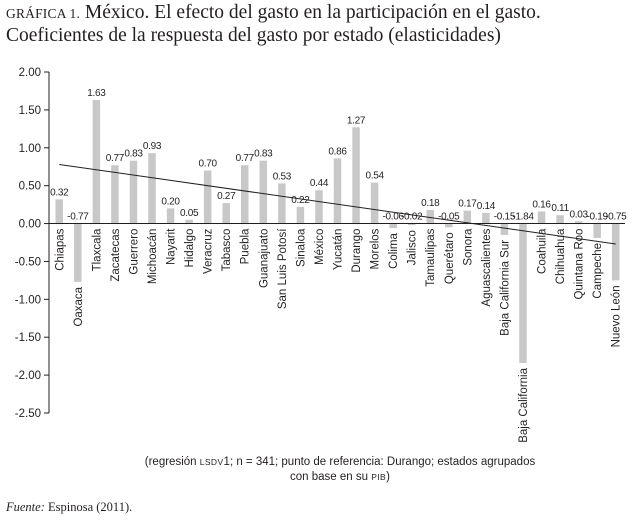 This screenshot has width=633, height=522. Describe the element at coordinates (28, 414) in the screenshot. I see `y-tick-label: -2.50` at that location.